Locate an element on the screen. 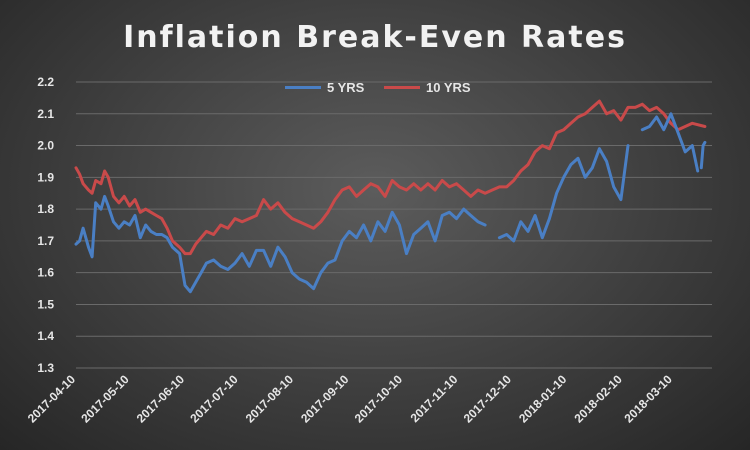 The image size is (750, 450). x-tick-label-2017-04-10: 2017-04-10 is located at coordinates (52, 399).